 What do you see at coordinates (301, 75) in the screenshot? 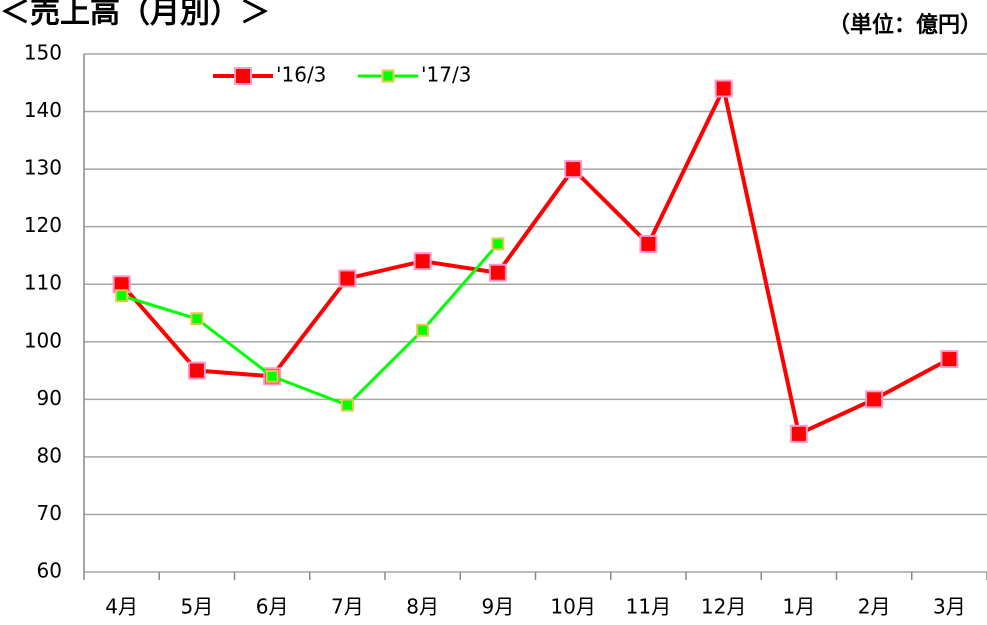
I see `legend-label: '16/3` at bounding box center [301, 75].